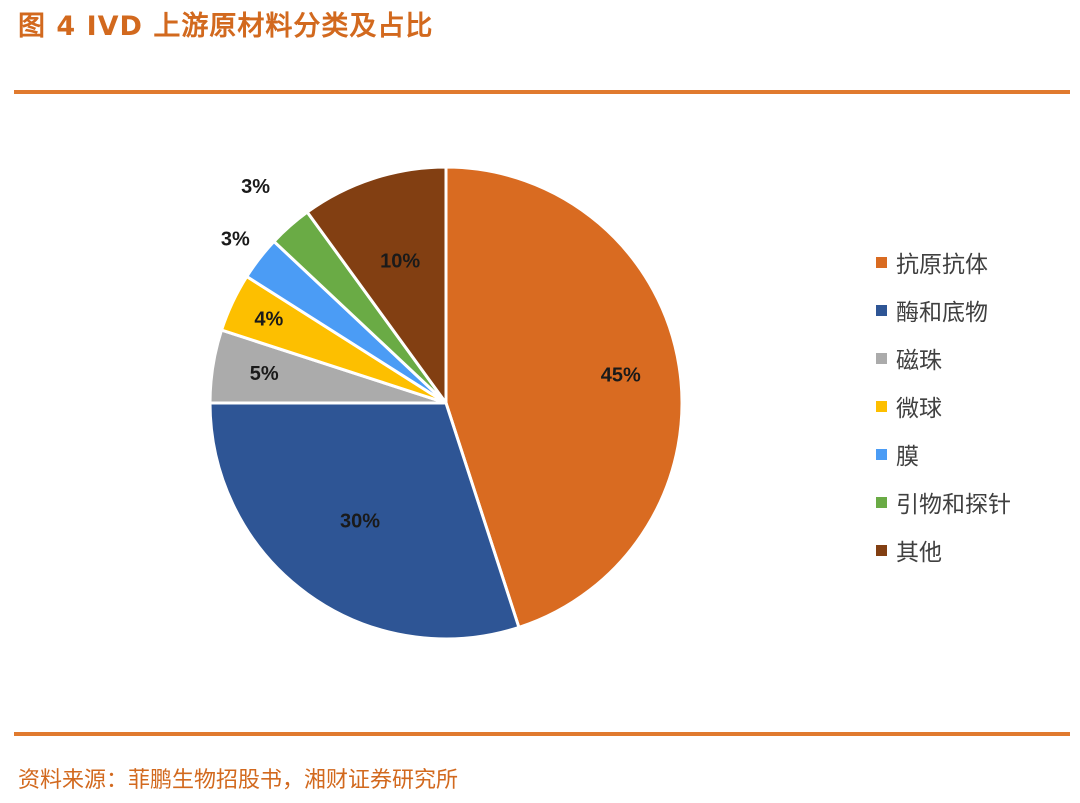  Describe the element at coordinates (264, 374) in the screenshot. I see `data-label-3: 5%` at that location.